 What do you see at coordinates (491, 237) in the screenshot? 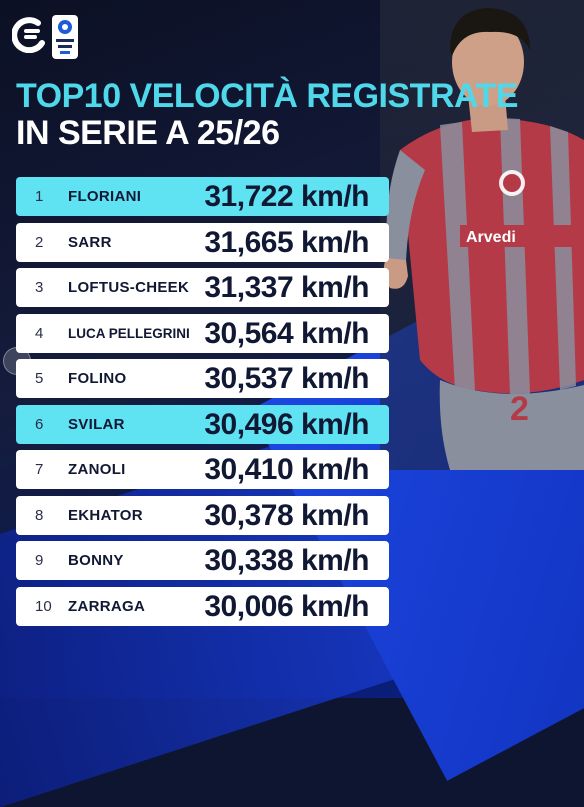
I see `jersey-sponsor: Arvedi` at bounding box center [491, 237].